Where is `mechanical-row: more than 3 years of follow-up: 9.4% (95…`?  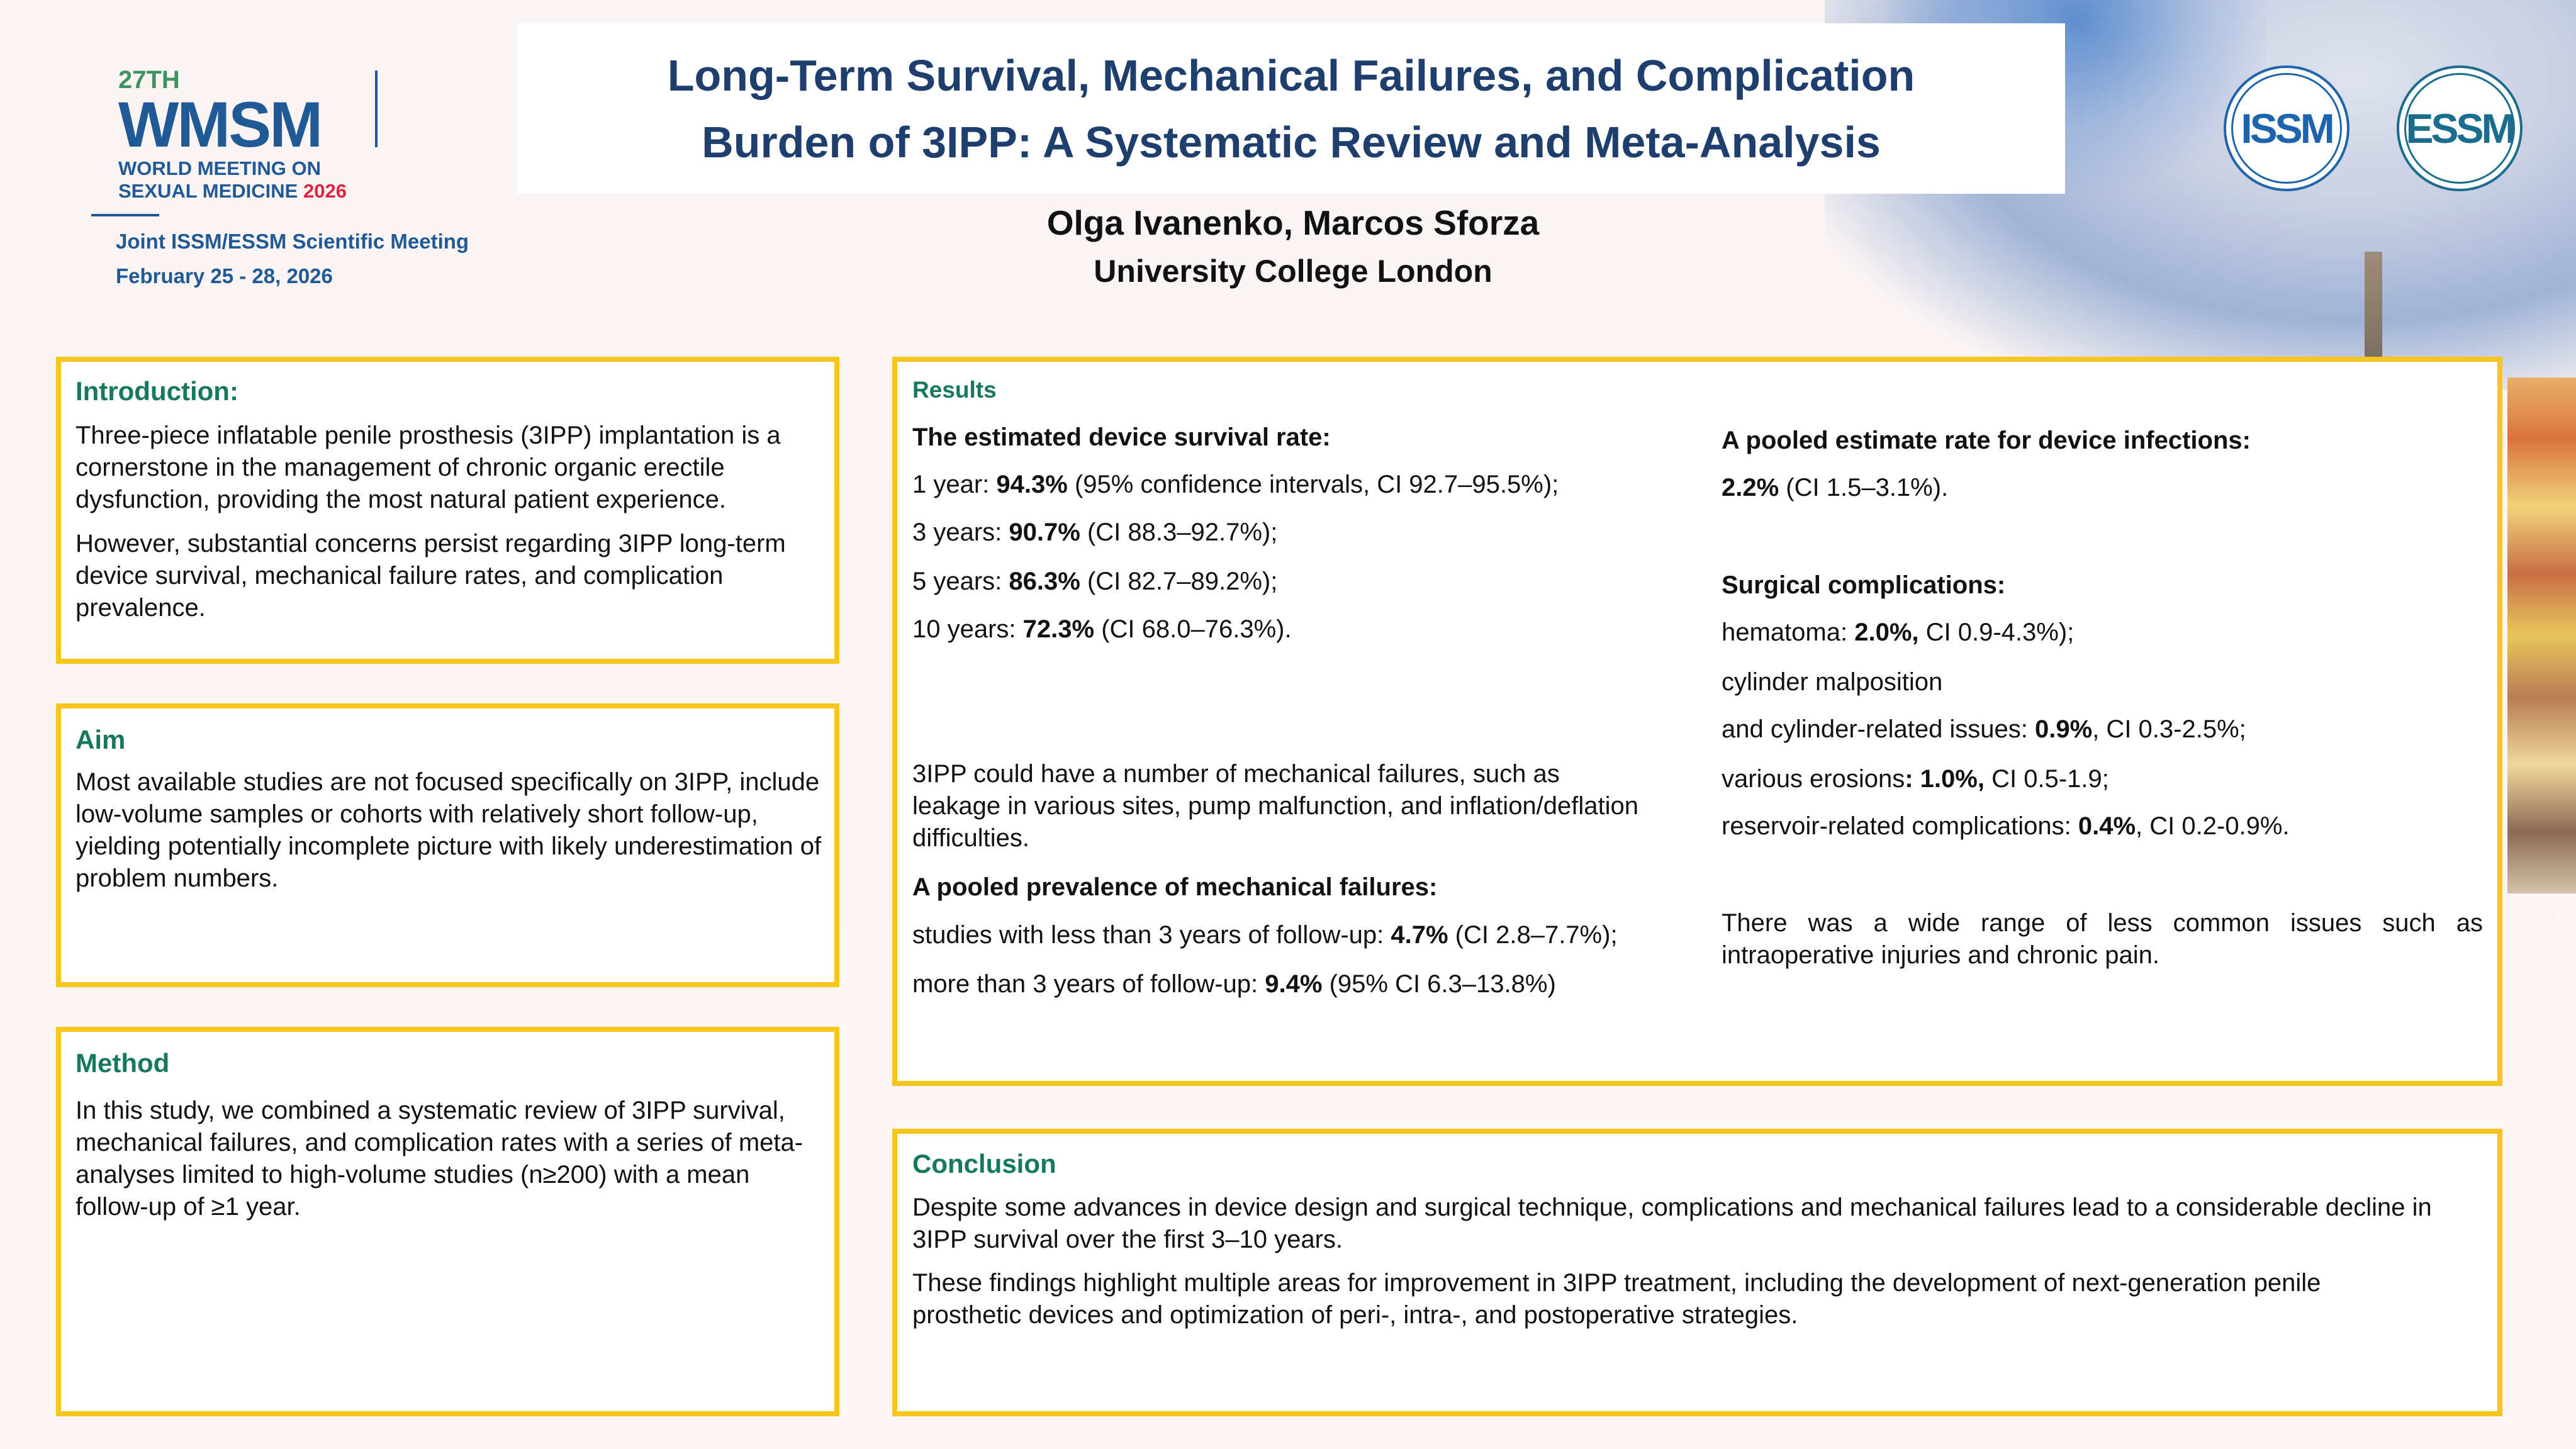
mechanical-row: more than 3 years of follow-up: 9.4% (95… is located at coordinates (1234, 984).